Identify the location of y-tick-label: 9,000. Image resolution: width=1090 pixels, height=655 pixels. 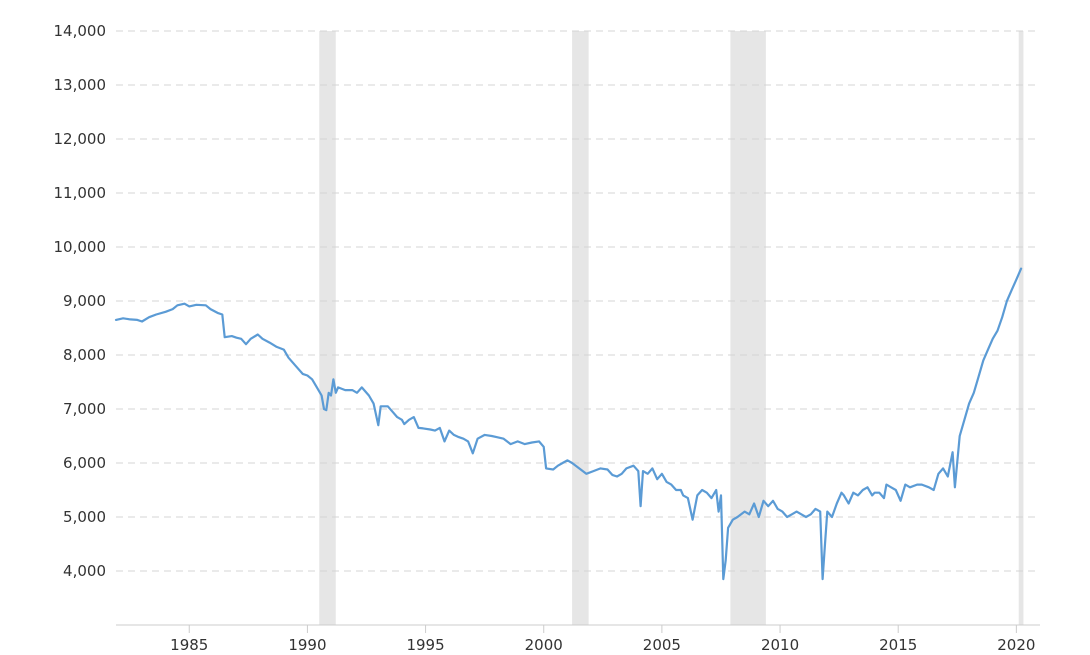
(84, 301).